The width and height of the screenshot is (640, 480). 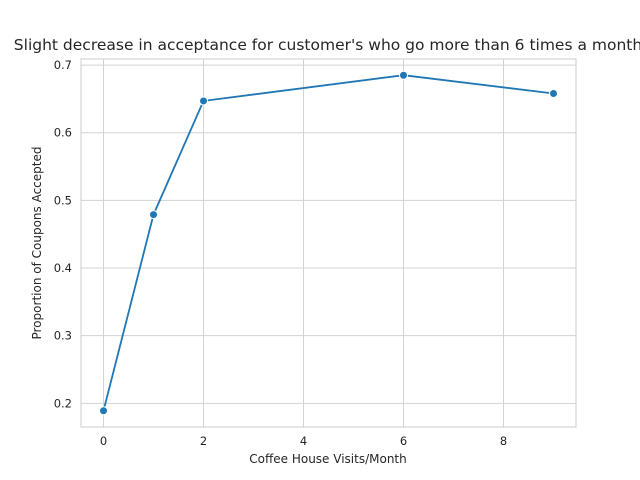 I want to click on y-tick-label: 0.2, so click(x=63, y=403).